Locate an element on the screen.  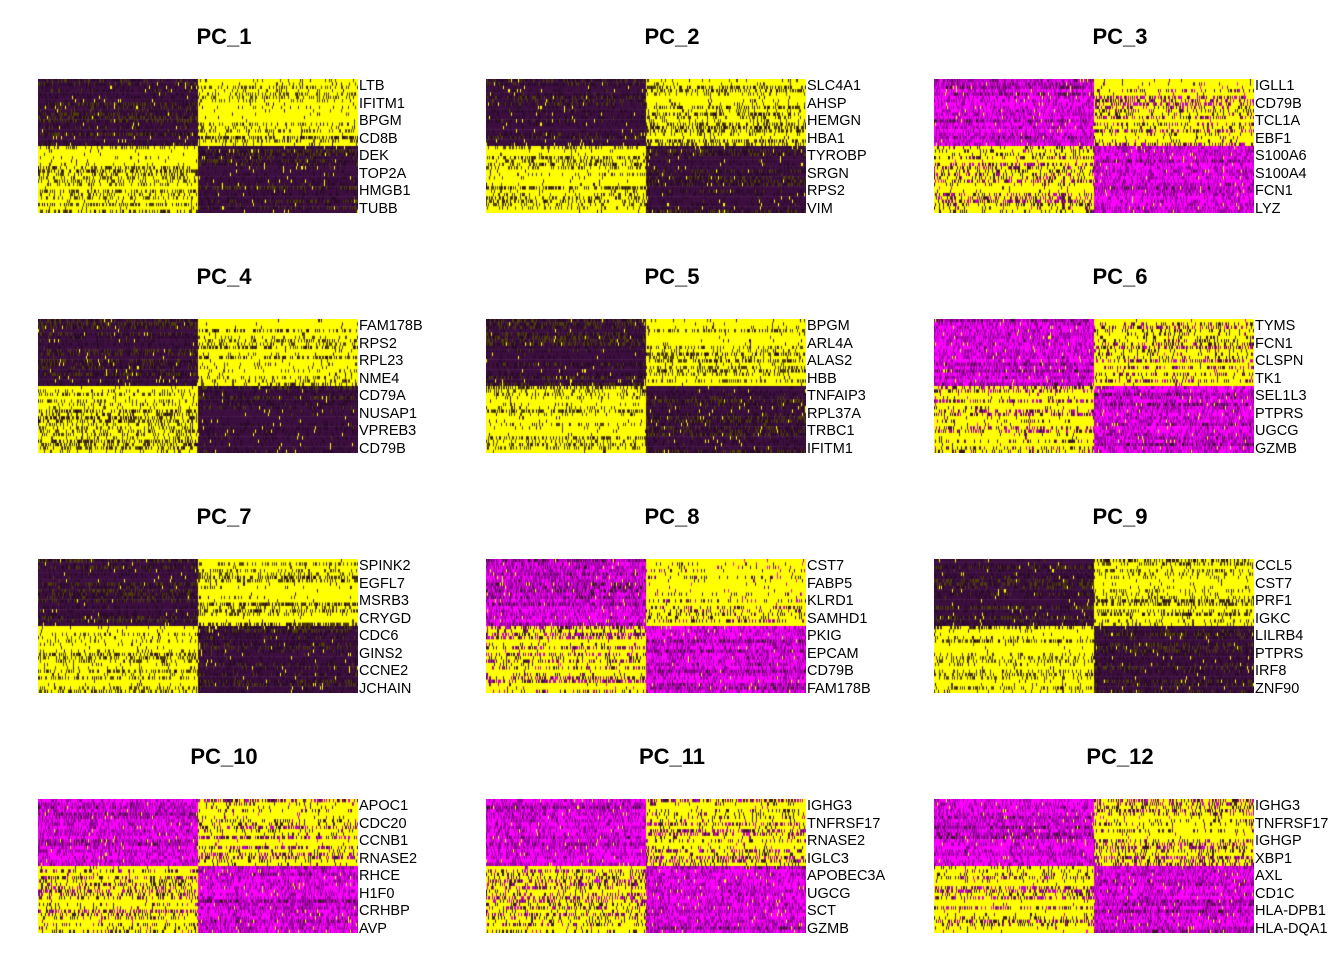
gene-label: RPL23 is located at coordinates (381, 361).